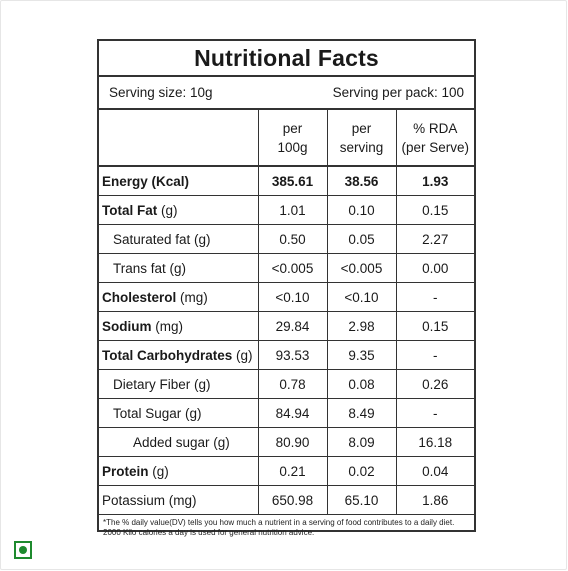  Describe the element at coordinates (179, 442) in the screenshot. I see `nutrient-name: Added sugar (g)` at that location.